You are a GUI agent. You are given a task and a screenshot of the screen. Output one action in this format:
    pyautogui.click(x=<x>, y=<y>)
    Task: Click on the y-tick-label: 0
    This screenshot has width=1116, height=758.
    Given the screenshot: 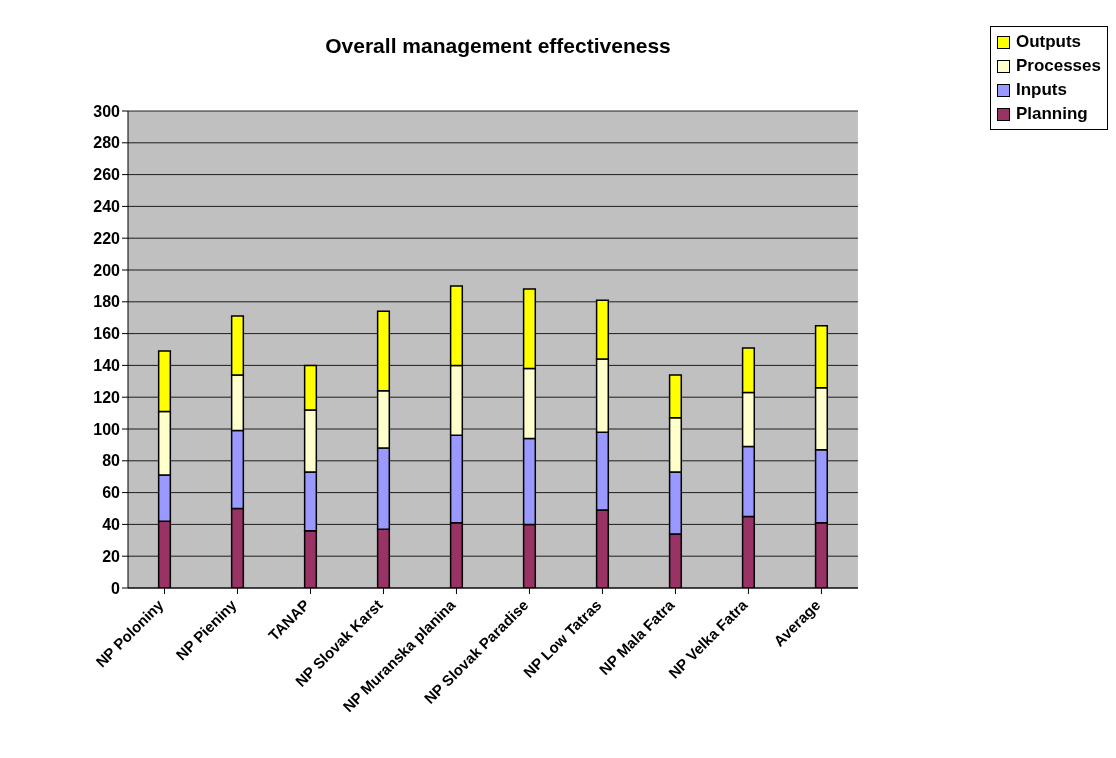 What is the action you would take?
    pyautogui.click(x=116, y=588)
    